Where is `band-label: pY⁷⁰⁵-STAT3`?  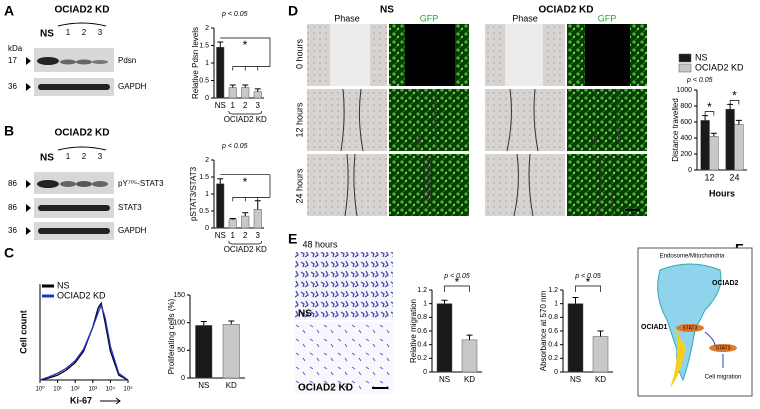
band-label: pY⁷⁰⁵-STAT3 is located at coordinates (141, 183).